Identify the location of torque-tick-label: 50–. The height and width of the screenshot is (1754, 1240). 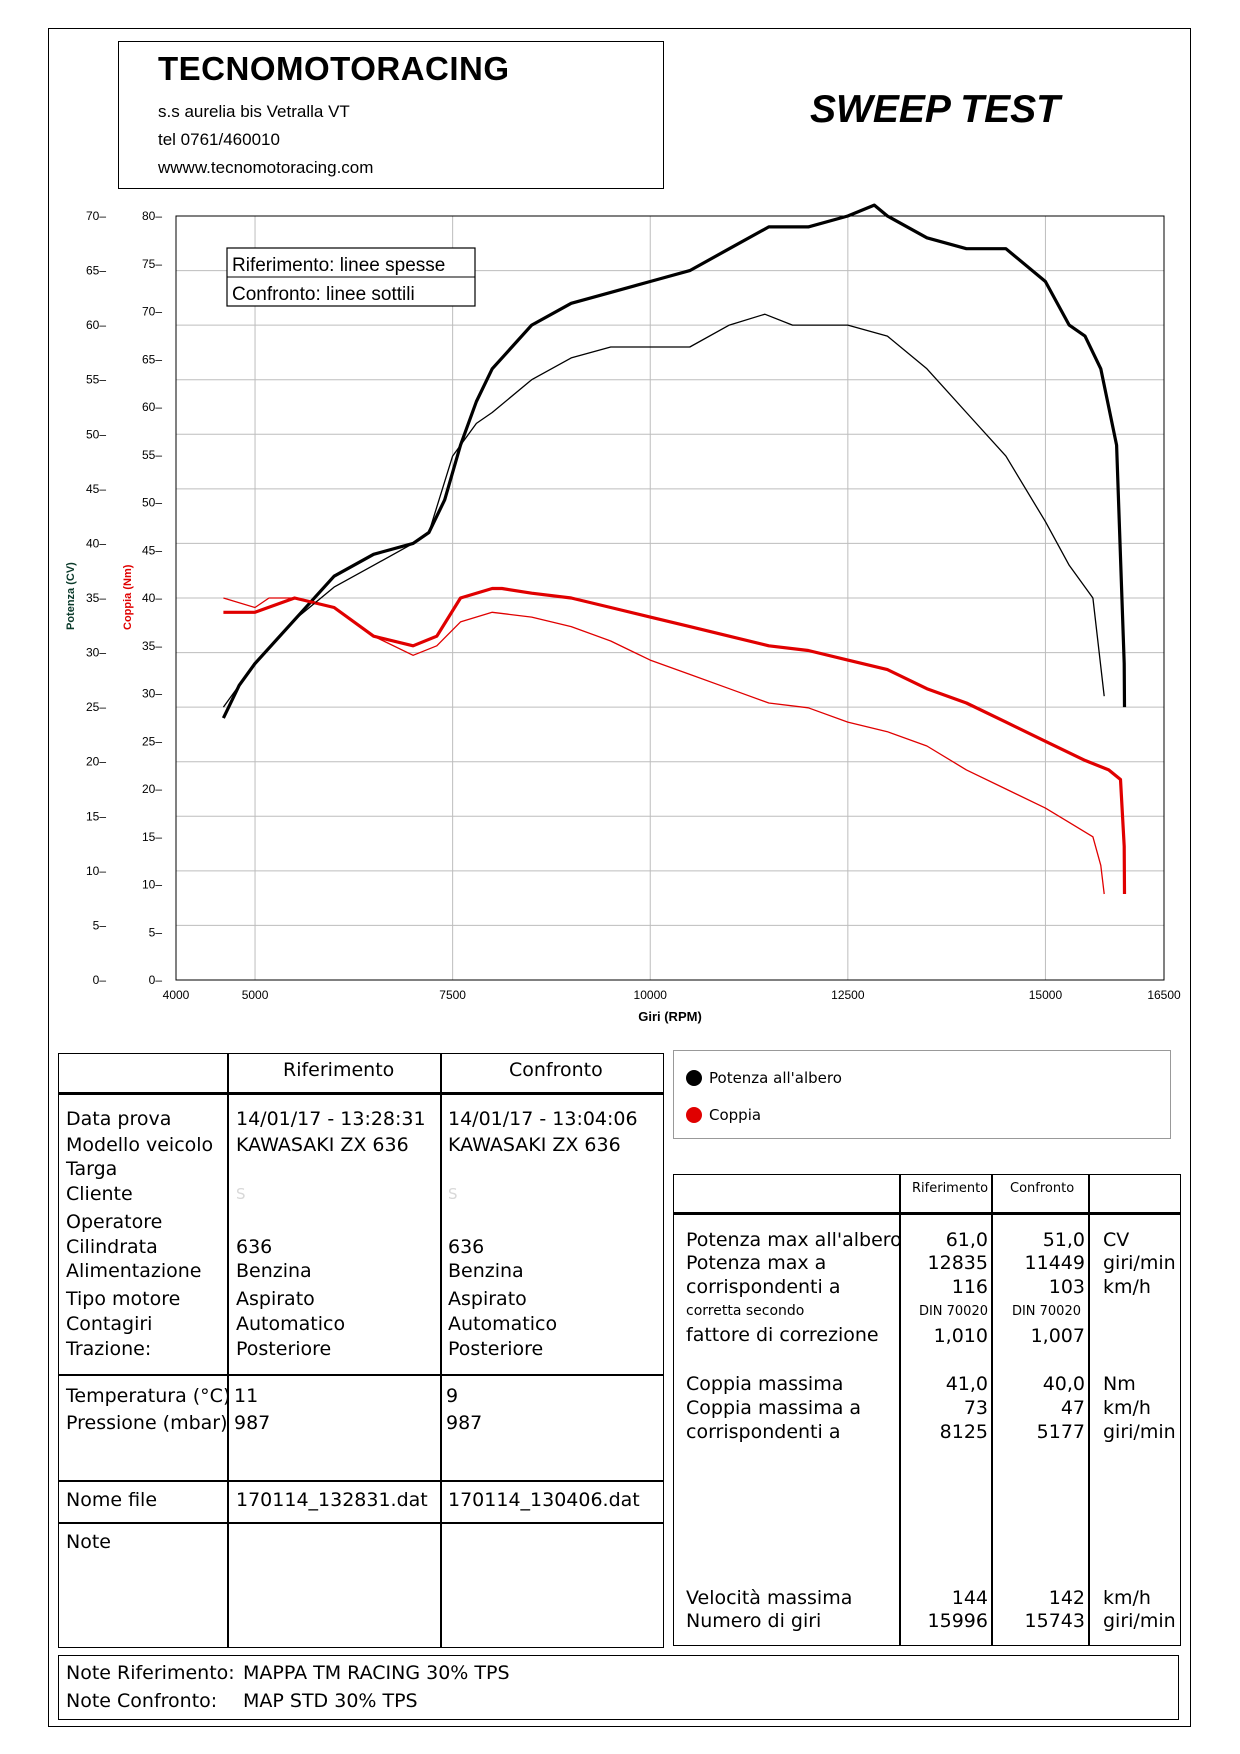
(152, 503).